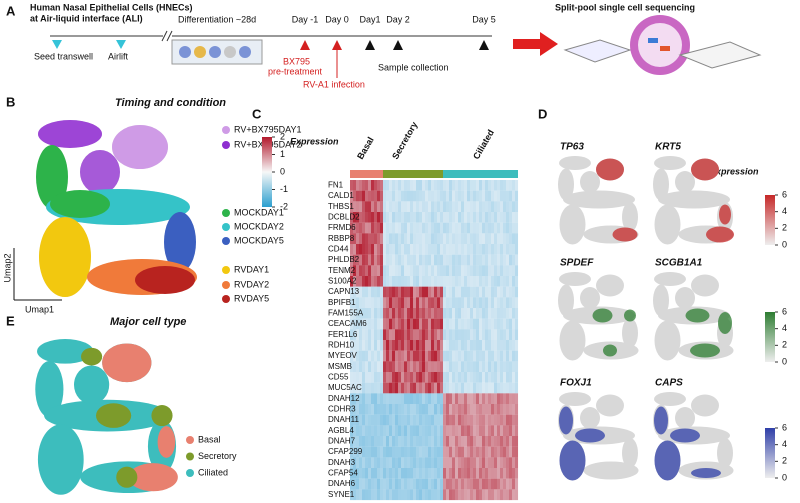  I want to click on gene-label: CDHR3, so click(342, 408).